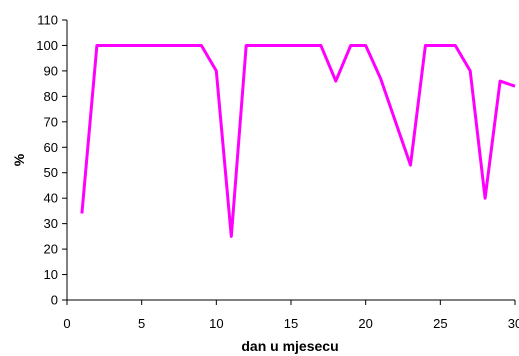  Describe the element at coordinates (216, 323) in the screenshot. I see `x-tick-label: 10` at that location.